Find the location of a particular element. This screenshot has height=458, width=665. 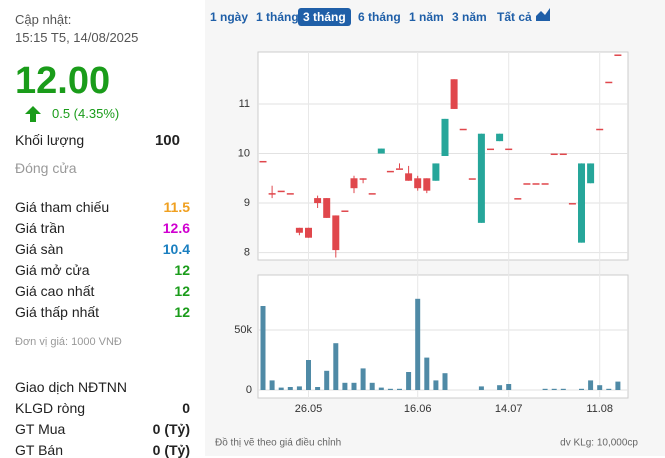

row-label: Giá cao nhất is located at coordinates (55, 291).